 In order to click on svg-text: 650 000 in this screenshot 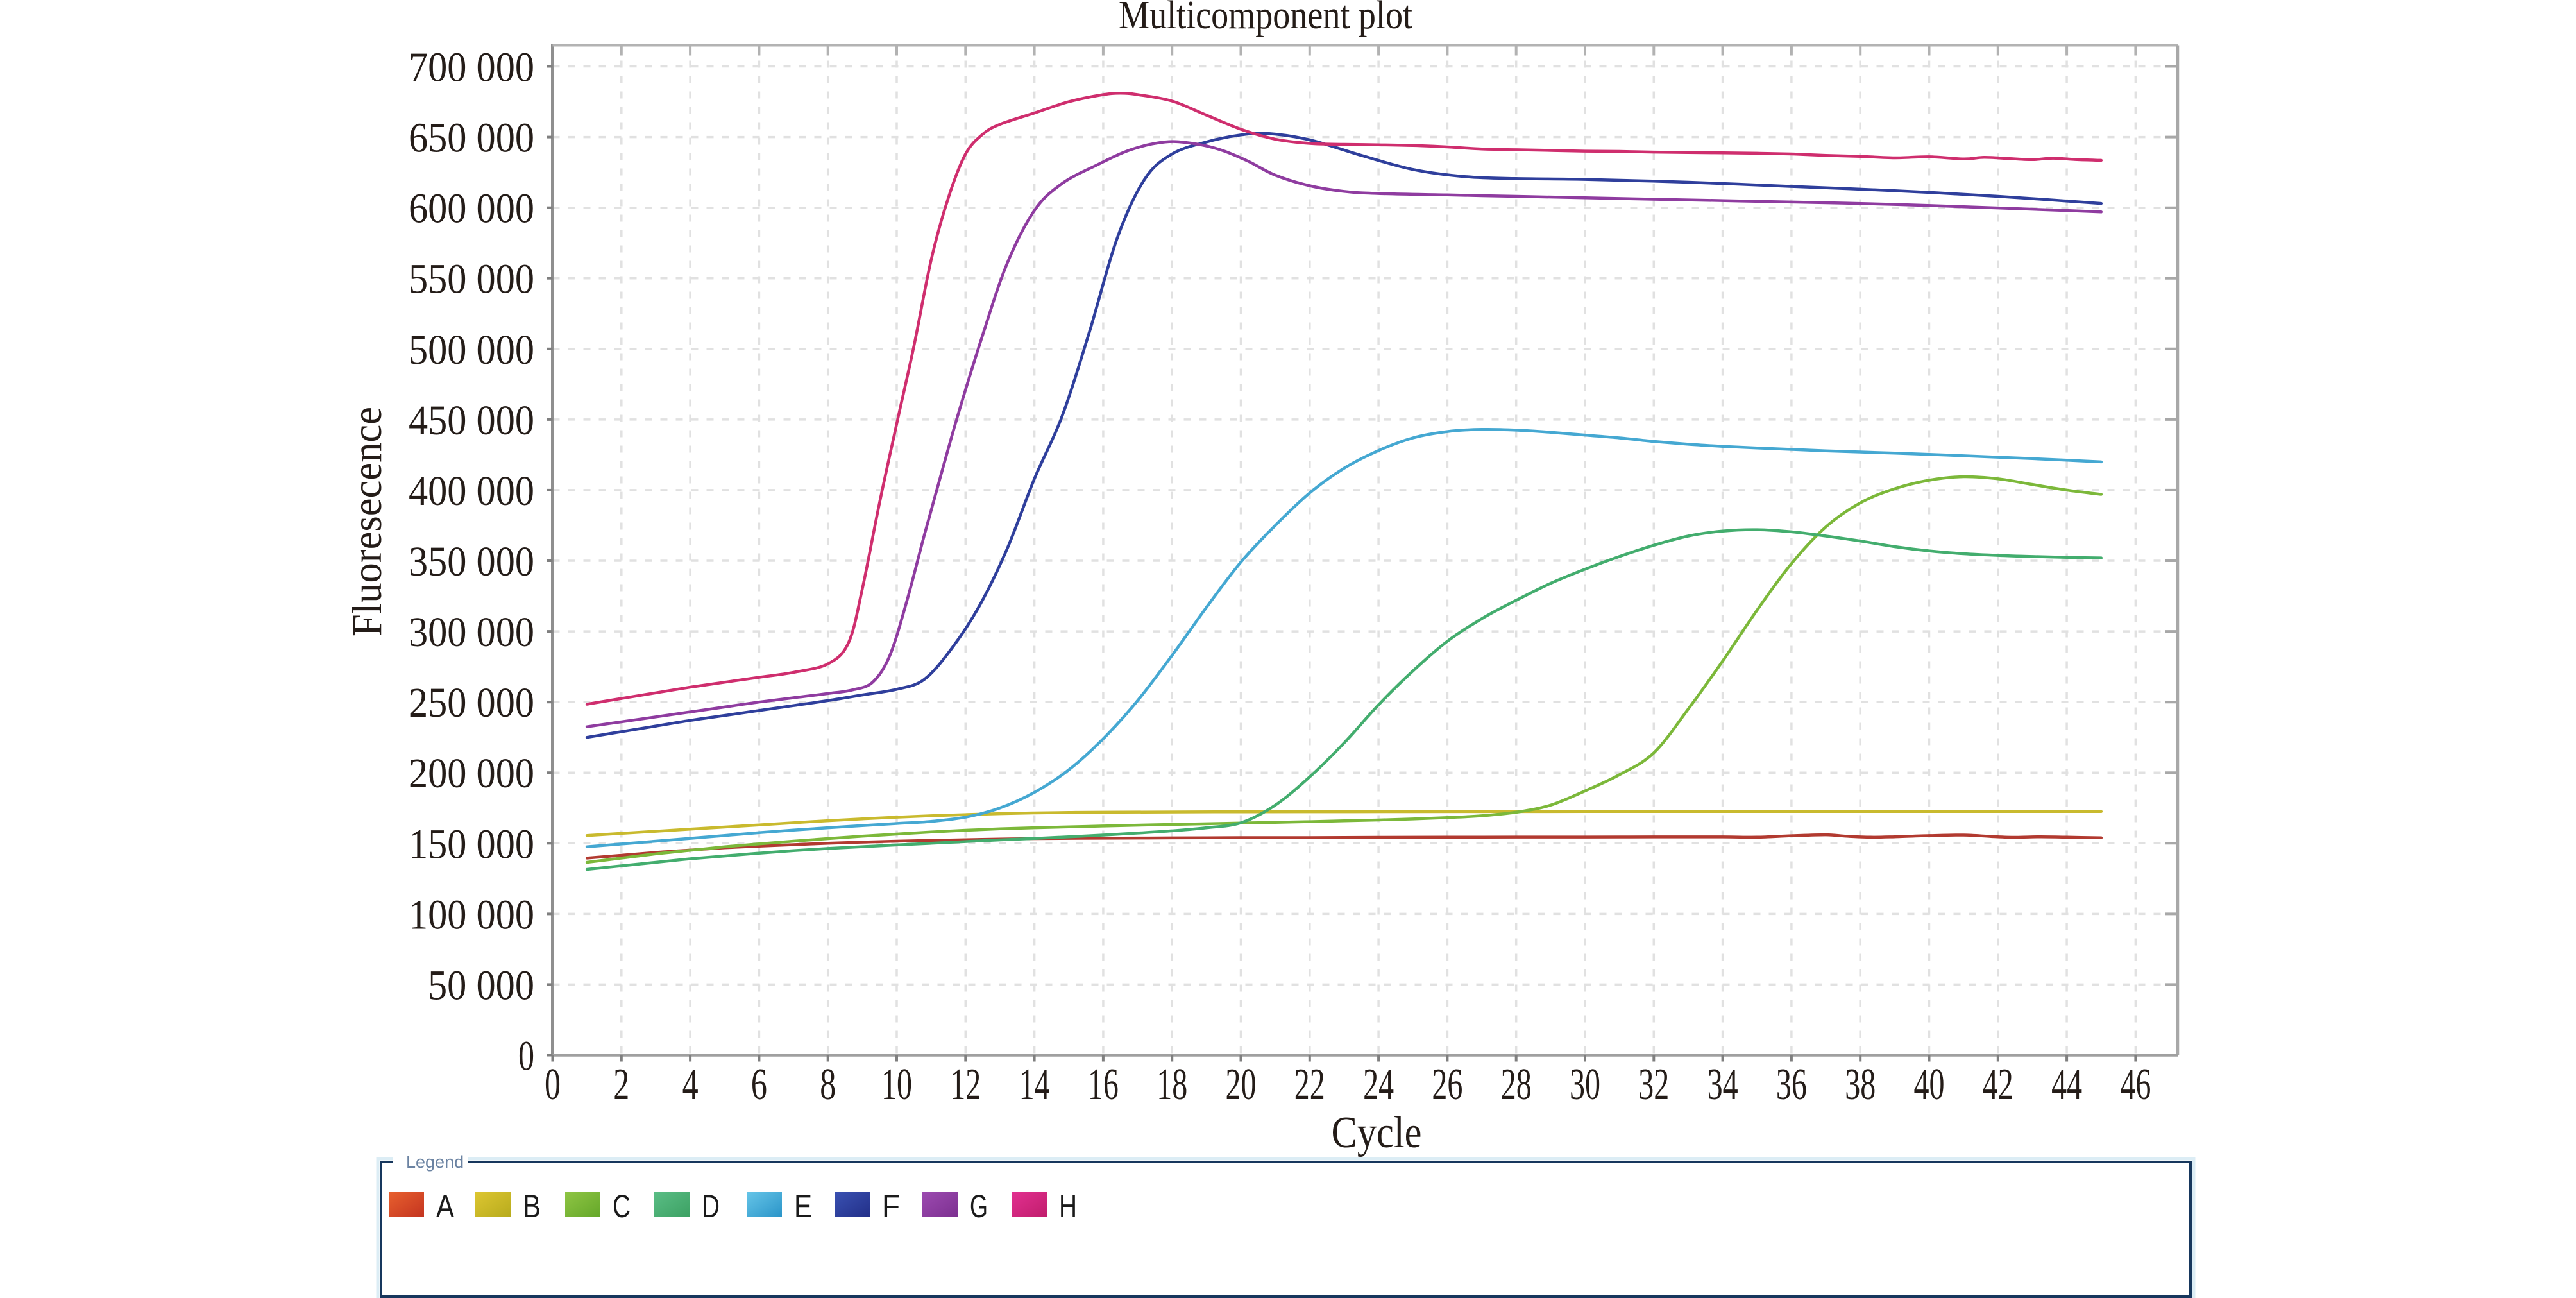, I will do `click(471, 139)`.